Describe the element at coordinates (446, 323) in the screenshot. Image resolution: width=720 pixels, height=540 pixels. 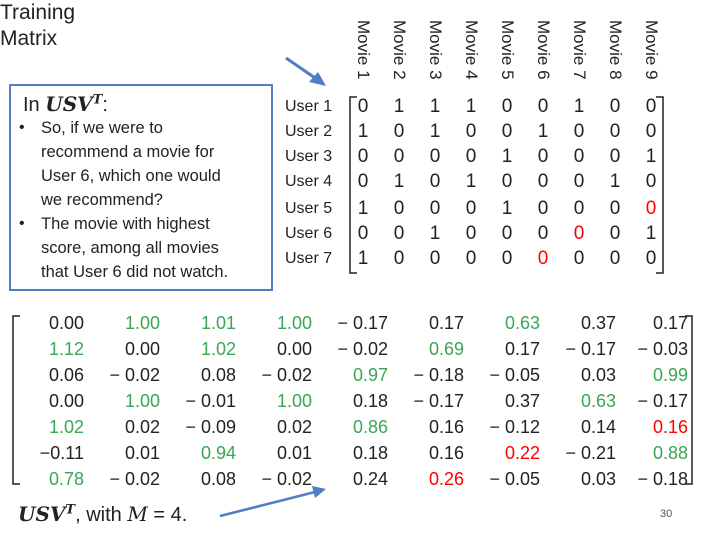
I see `result-cell: 0.17` at that location.